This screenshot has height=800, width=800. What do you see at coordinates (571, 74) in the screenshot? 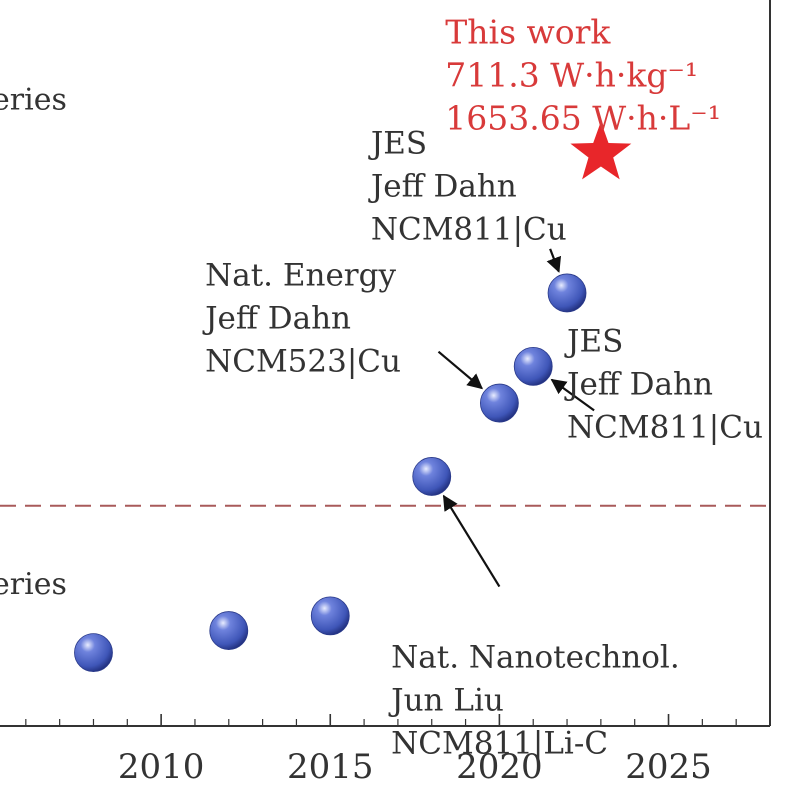
I see `highlight-annotation-line: 711.3 W·h·kg⁻¹` at bounding box center [571, 74].